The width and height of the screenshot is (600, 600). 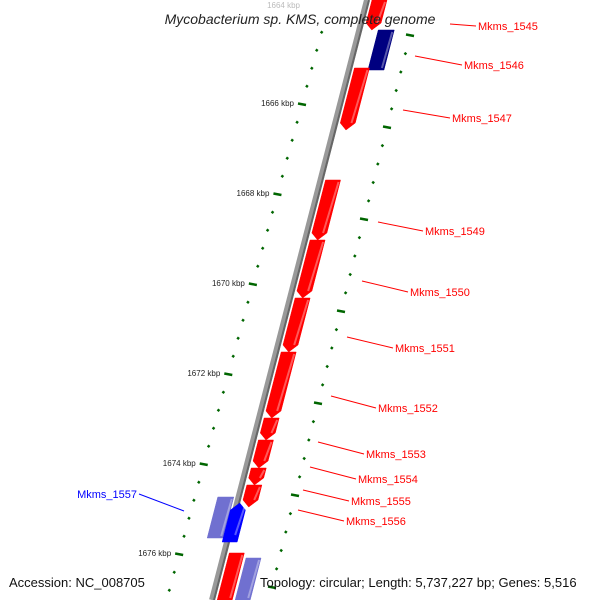 What do you see at coordinates (107, 495) in the screenshot?
I see `gene-label: Mkms_1557` at bounding box center [107, 495].